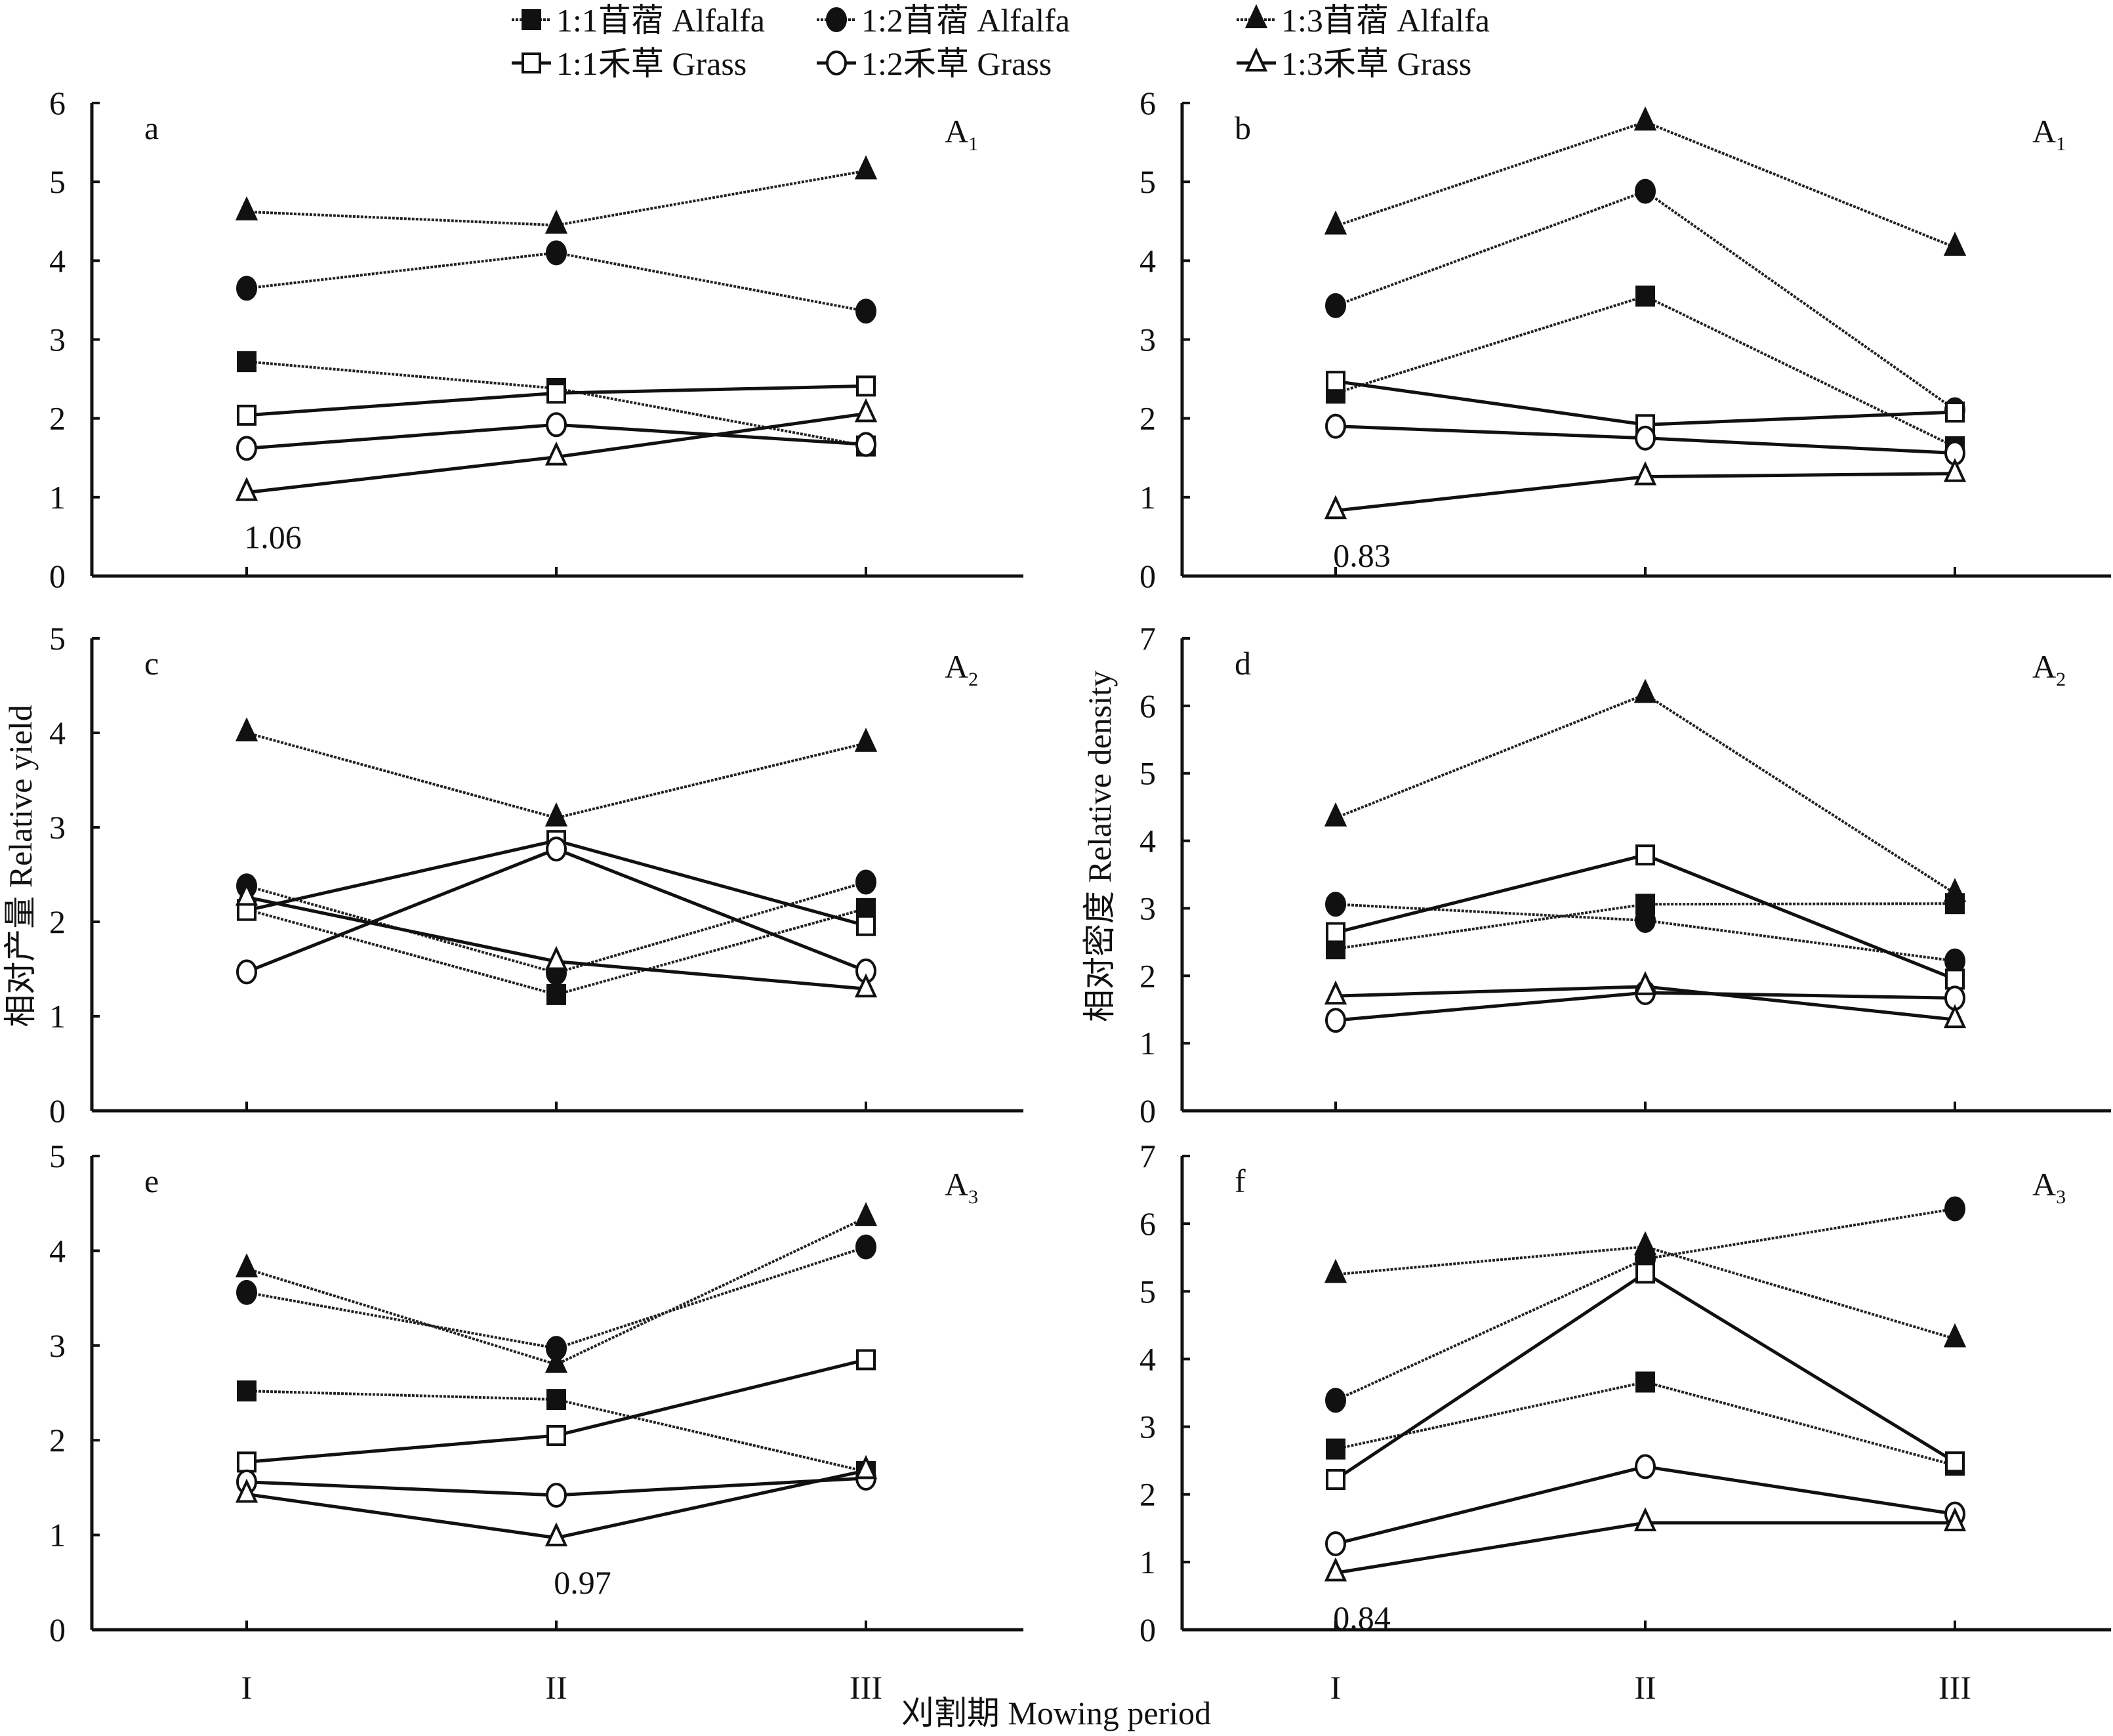 The width and height of the screenshot is (2113, 1736). What do you see at coordinates (973, 679) in the screenshot?
I see `treatment-subscript: 2` at bounding box center [973, 679].